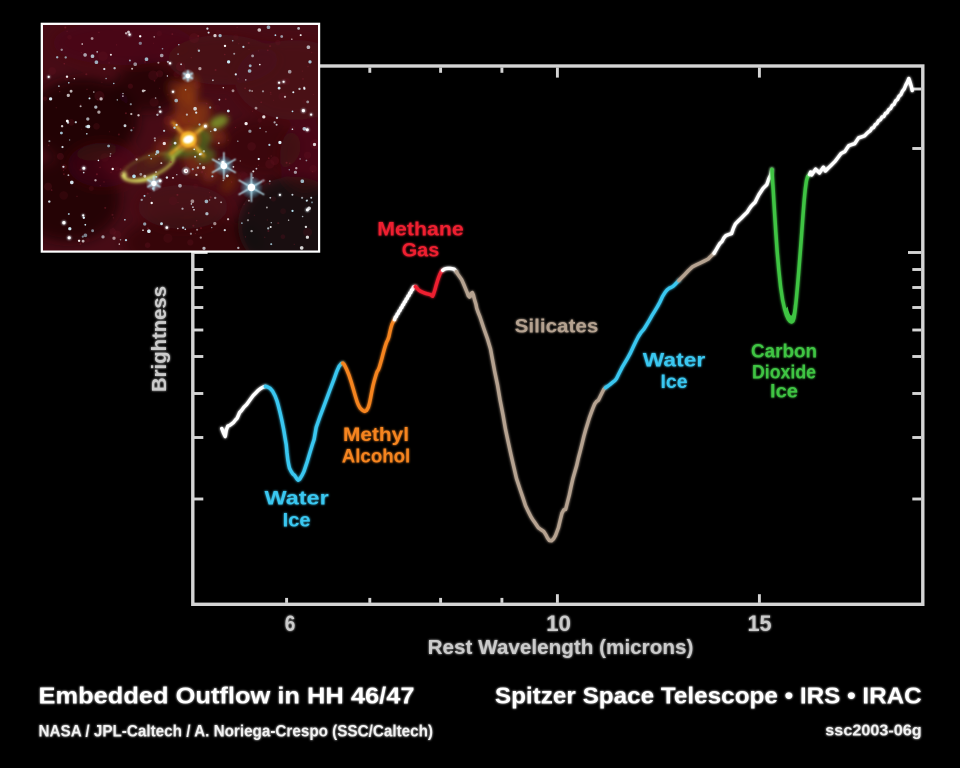 The image size is (960, 768). I want to click on svg-text: 10, so click(558, 623).